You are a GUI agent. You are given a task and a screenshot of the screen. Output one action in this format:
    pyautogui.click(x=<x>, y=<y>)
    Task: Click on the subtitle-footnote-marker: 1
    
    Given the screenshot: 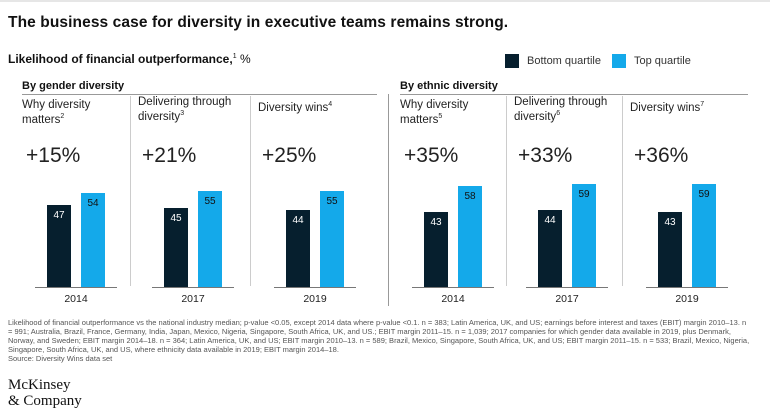 What is the action you would take?
    pyautogui.click(x=234, y=56)
    